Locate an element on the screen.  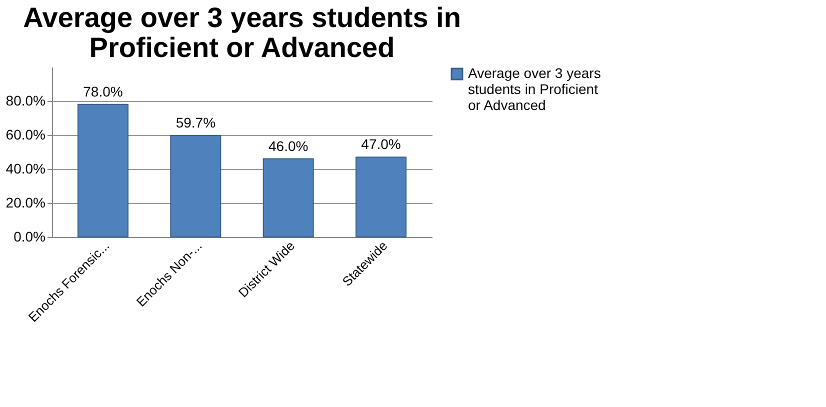
y-tick-label: 80.0% is located at coordinates (26, 100).